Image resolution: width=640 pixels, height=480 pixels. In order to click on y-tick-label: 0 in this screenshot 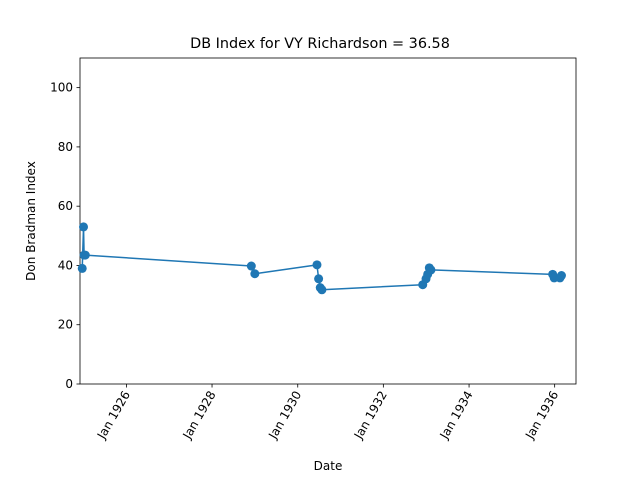, I will do `click(69, 384)`.